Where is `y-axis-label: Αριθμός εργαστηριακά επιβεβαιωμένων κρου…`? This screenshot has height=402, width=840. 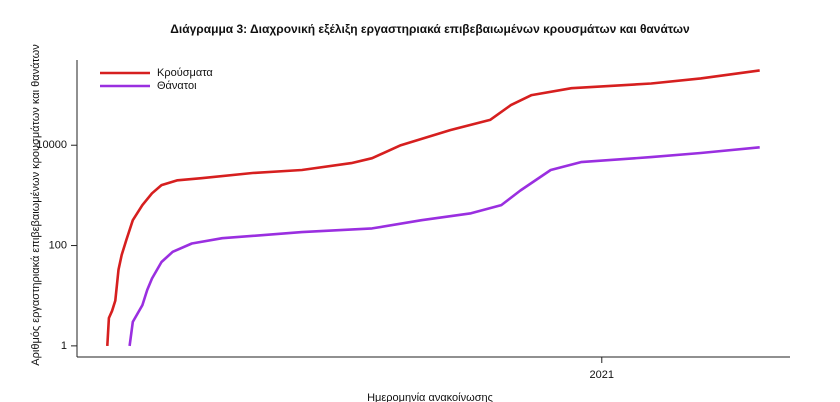 y-axis-label: Αριθμός εργαστηριακά επιβεβαιωμένων κρου… is located at coordinates (36, 205).